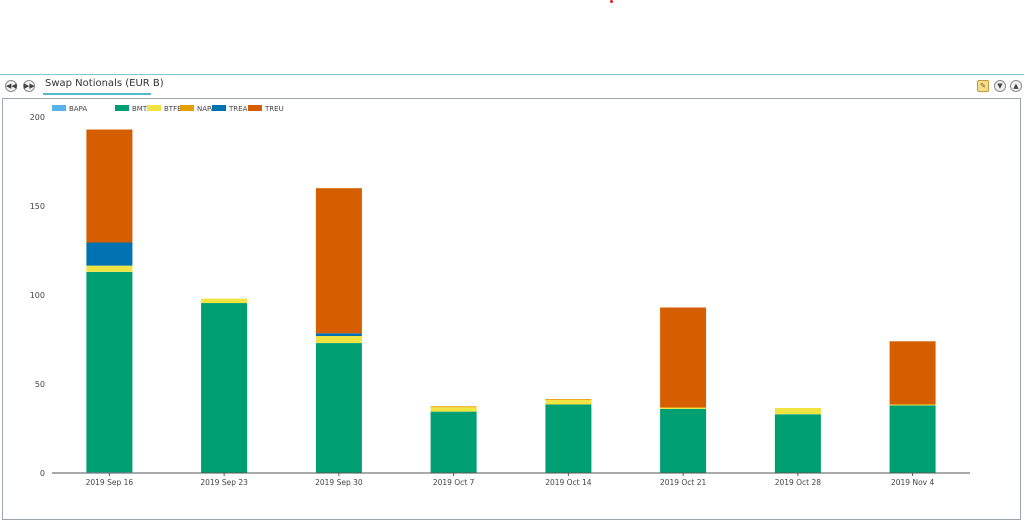  What do you see at coordinates (11, 86) in the screenshot?
I see `double-chevron-left-icon: ◀◀` at bounding box center [11, 86].